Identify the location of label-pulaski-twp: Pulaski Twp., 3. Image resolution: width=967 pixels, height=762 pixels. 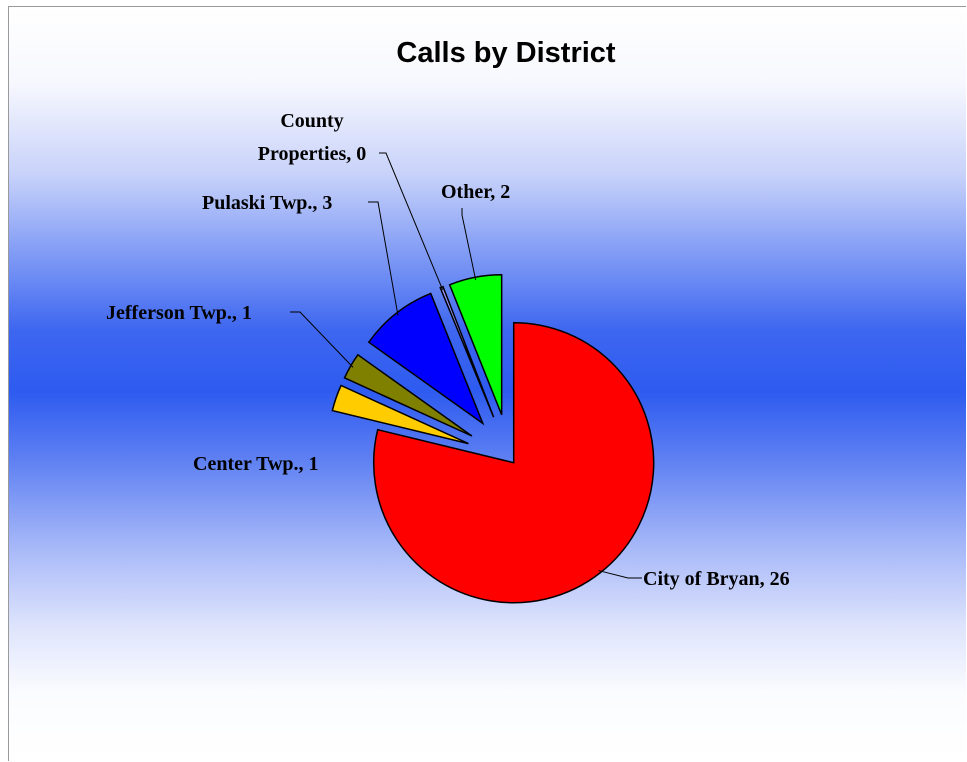
(267, 203).